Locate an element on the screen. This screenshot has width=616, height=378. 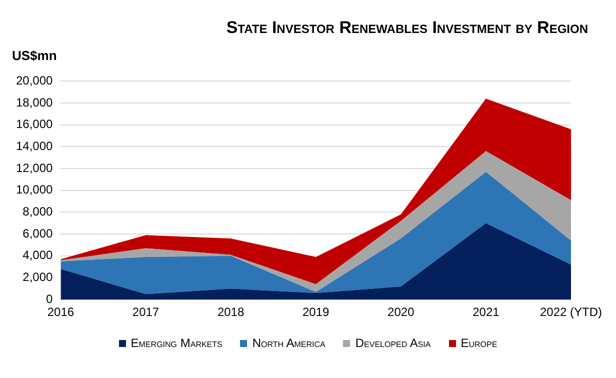
legend-label: Developed Asia is located at coordinates (393, 343).